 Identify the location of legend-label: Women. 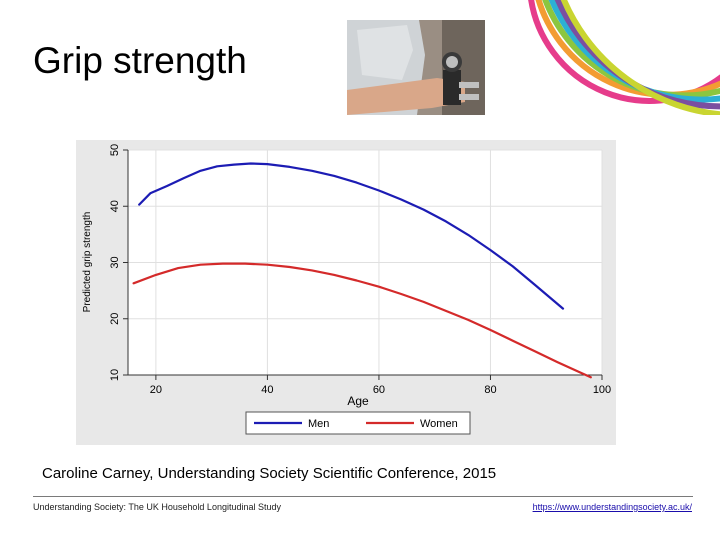
(439, 424).